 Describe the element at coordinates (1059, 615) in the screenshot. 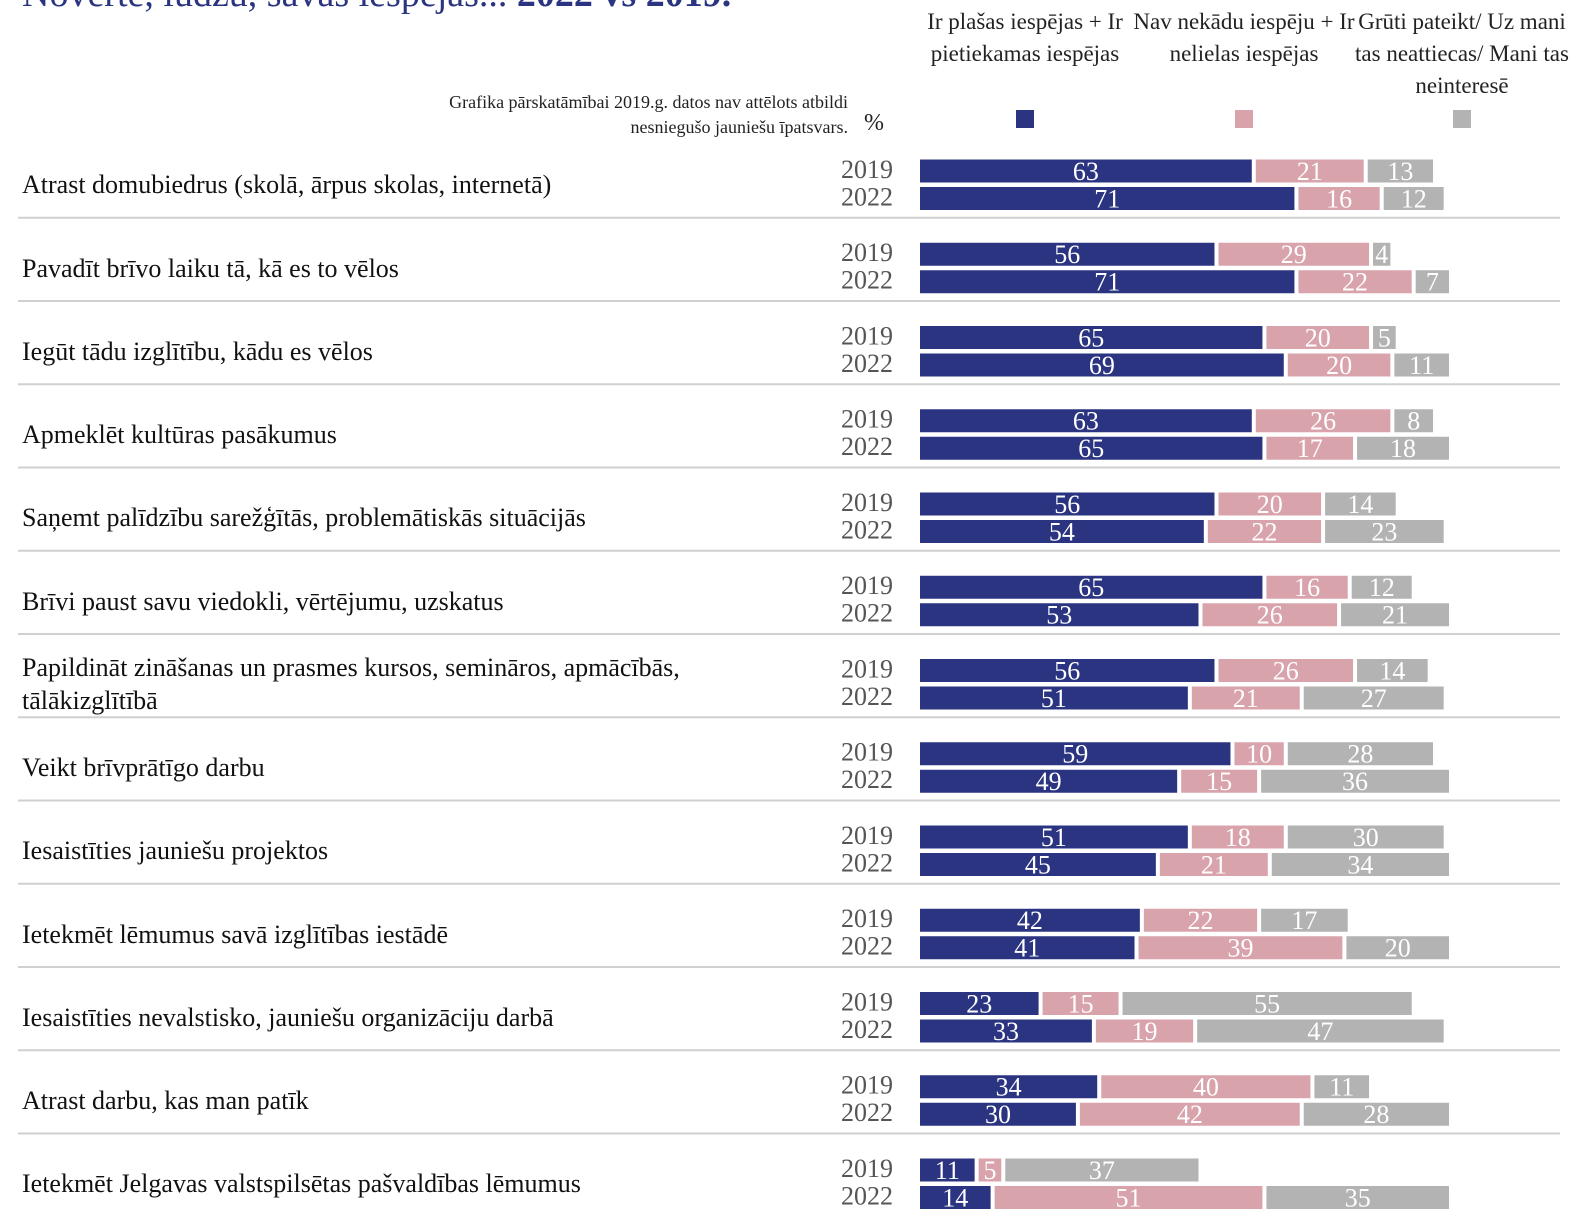

I see `value-label: 53` at that location.